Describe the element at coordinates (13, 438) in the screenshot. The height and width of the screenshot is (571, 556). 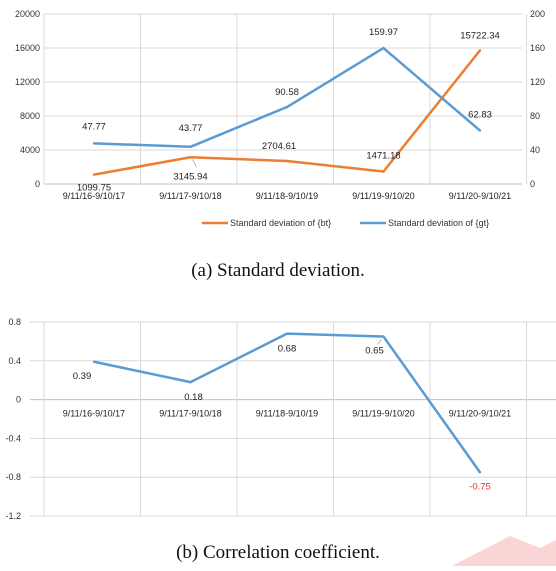
I see `y-tick-label: -0.4` at that location.